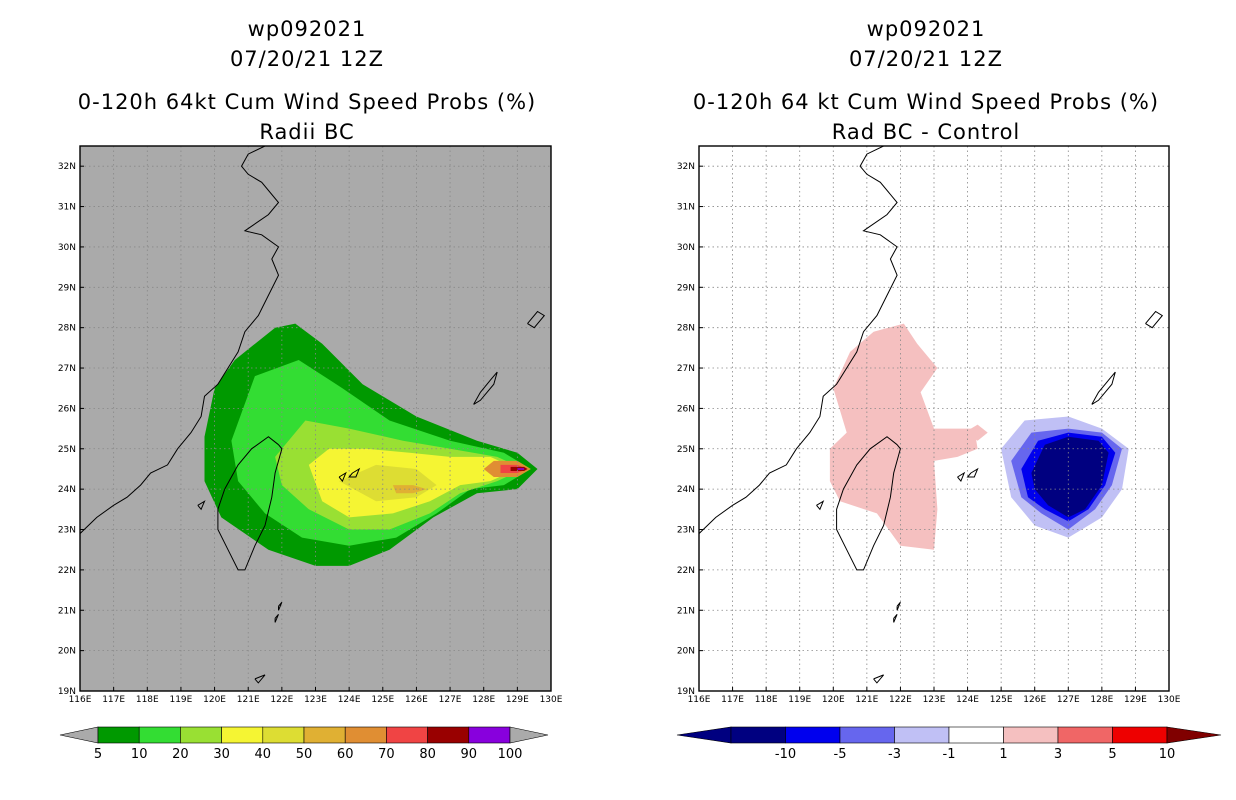 The width and height of the screenshot is (1236, 800). Describe the element at coordinates (1167, 754) in the screenshot. I see `right-colorbar-label-7: 10` at that location.